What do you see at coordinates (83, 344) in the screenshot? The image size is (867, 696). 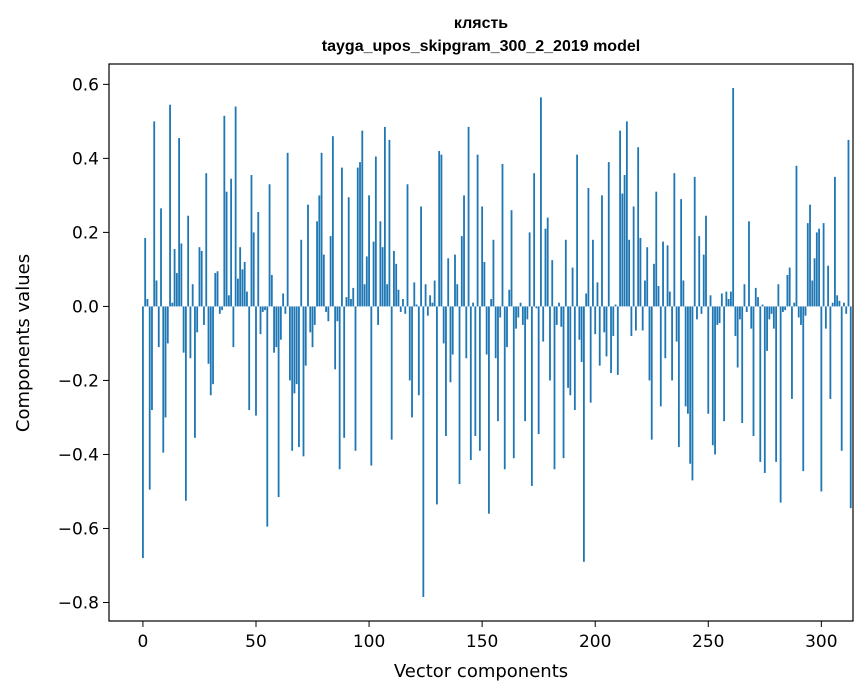 I see `y-axis: −0.8 −0.6 −0.4 −0.2 0.0 0.2 0.4 0.6` at bounding box center [83, 344].